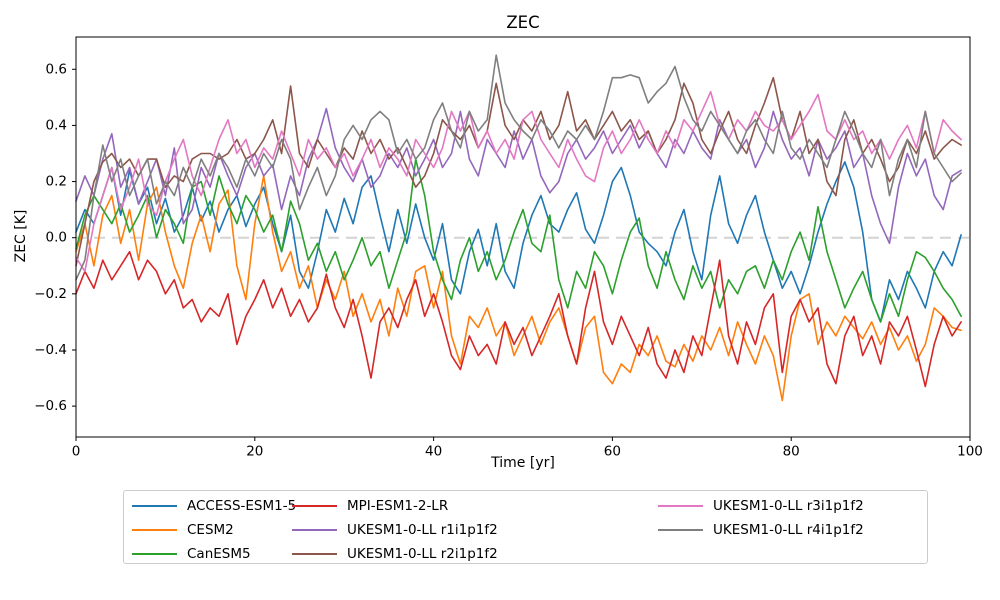 The image size is (1000, 600). I want to click on legend-item-label: ACCESS-ESM1-5, so click(242, 506).